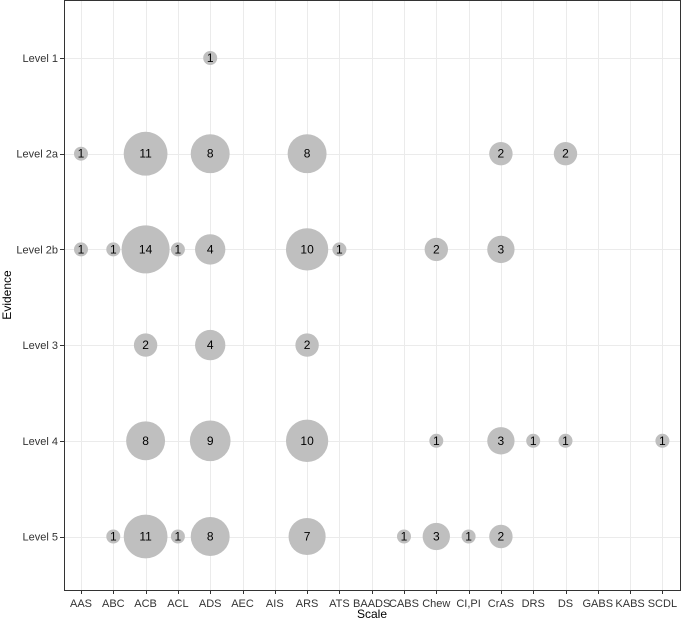  I want to click on x-tick-label: AIS, so click(275, 604).